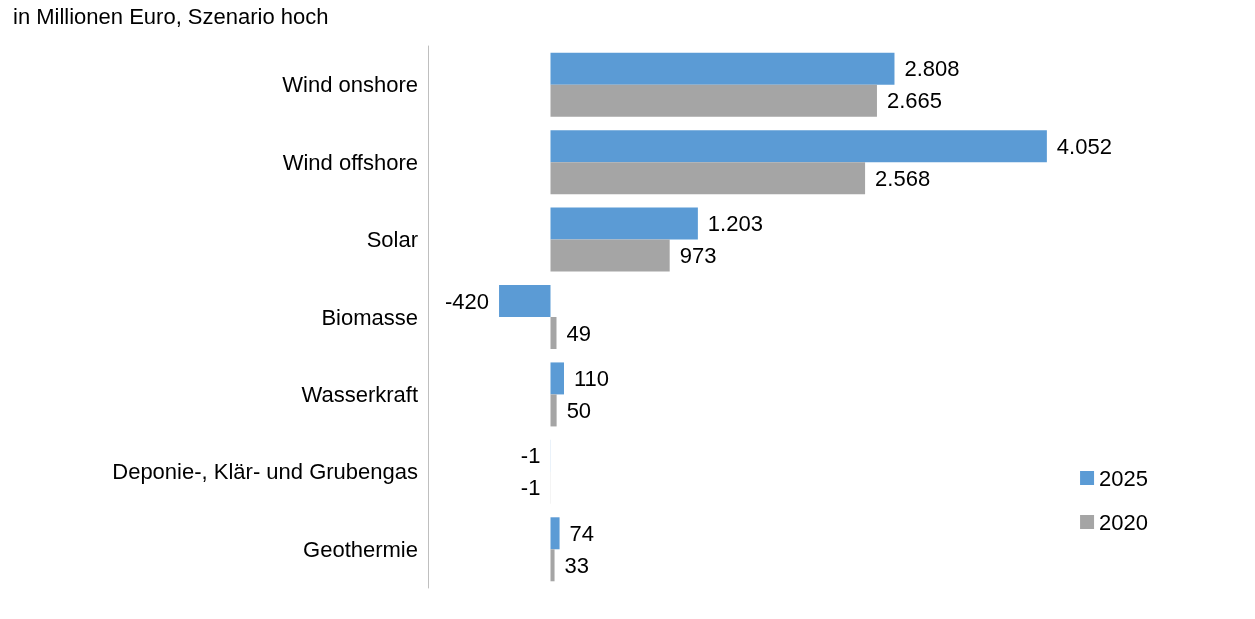 The height and width of the screenshot is (619, 1255). I want to click on text: in Millionen Euro, Szenario hoch, so click(171, 16).